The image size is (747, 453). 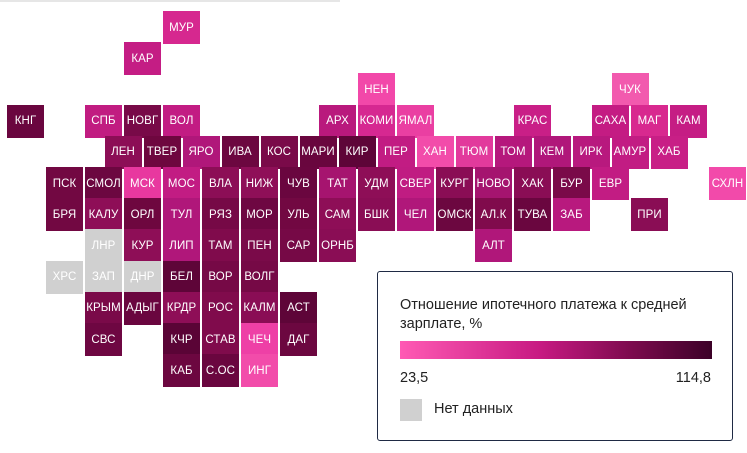 I want to click on legend-color-gradient, so click(x=556, y=350).